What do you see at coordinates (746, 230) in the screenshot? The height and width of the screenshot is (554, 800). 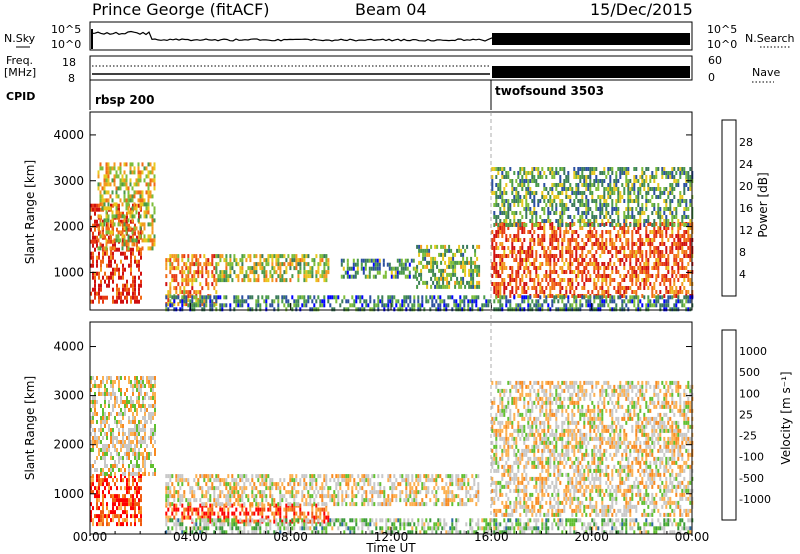 I see `power-colorbar-tick: 12` at bounding box center [746, 230].